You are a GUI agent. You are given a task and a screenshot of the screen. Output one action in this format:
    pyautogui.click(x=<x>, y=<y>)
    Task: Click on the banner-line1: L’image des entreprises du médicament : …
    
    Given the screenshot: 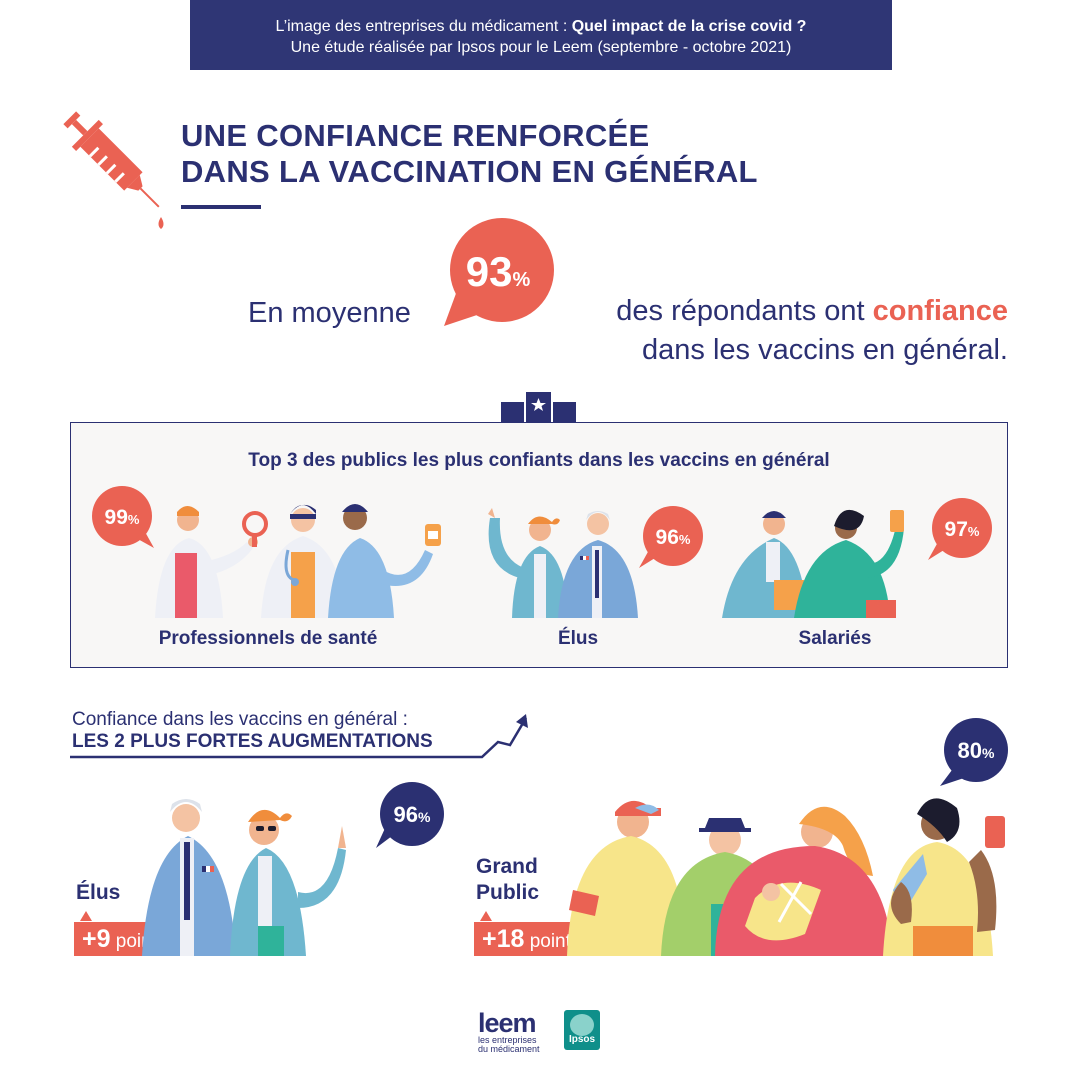 What is the action you would take?
    pyautogui.click(x=541, y=26)
    